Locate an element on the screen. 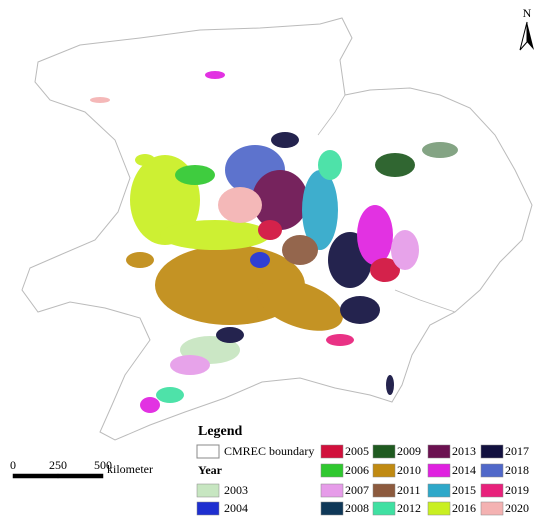 Image resolution: width=550 pixels, height=517 pixels. legend-label: 2009 is located at coordinates (409, 451).